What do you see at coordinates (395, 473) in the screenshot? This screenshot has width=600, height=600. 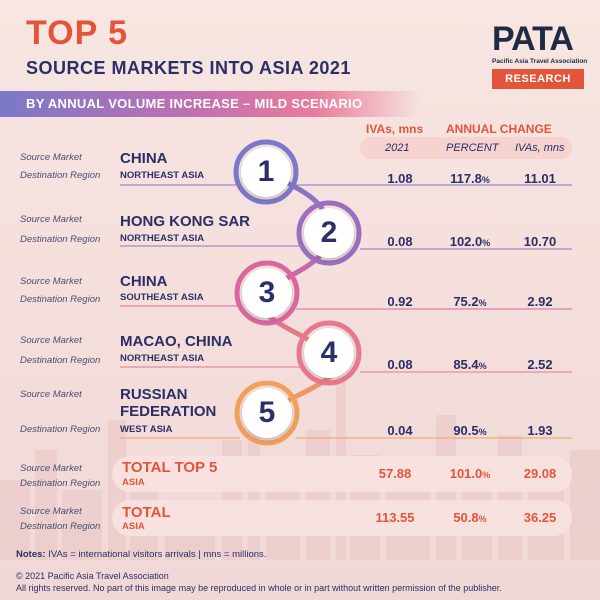 I see `total-ivas-value: 57.88` at bounding box center [395, 473].